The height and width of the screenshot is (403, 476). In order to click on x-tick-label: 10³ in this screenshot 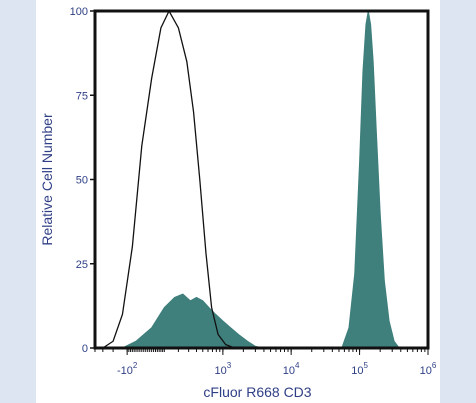, I will do `click(223, 369)`.